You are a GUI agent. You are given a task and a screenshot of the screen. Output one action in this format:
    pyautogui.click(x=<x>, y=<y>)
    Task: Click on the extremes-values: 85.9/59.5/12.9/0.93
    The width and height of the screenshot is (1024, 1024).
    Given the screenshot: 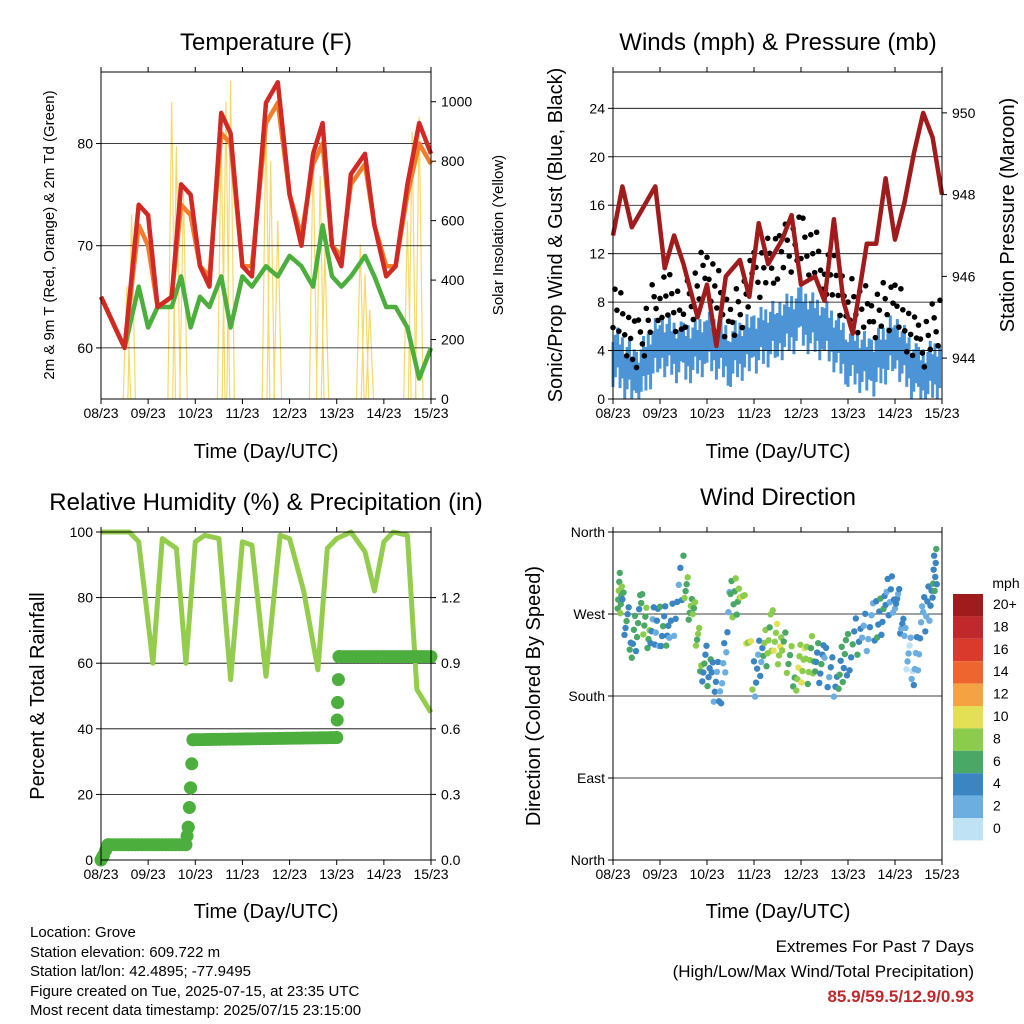 What is the action you would take?
    pyautogui.click(x=900, y=996)
    